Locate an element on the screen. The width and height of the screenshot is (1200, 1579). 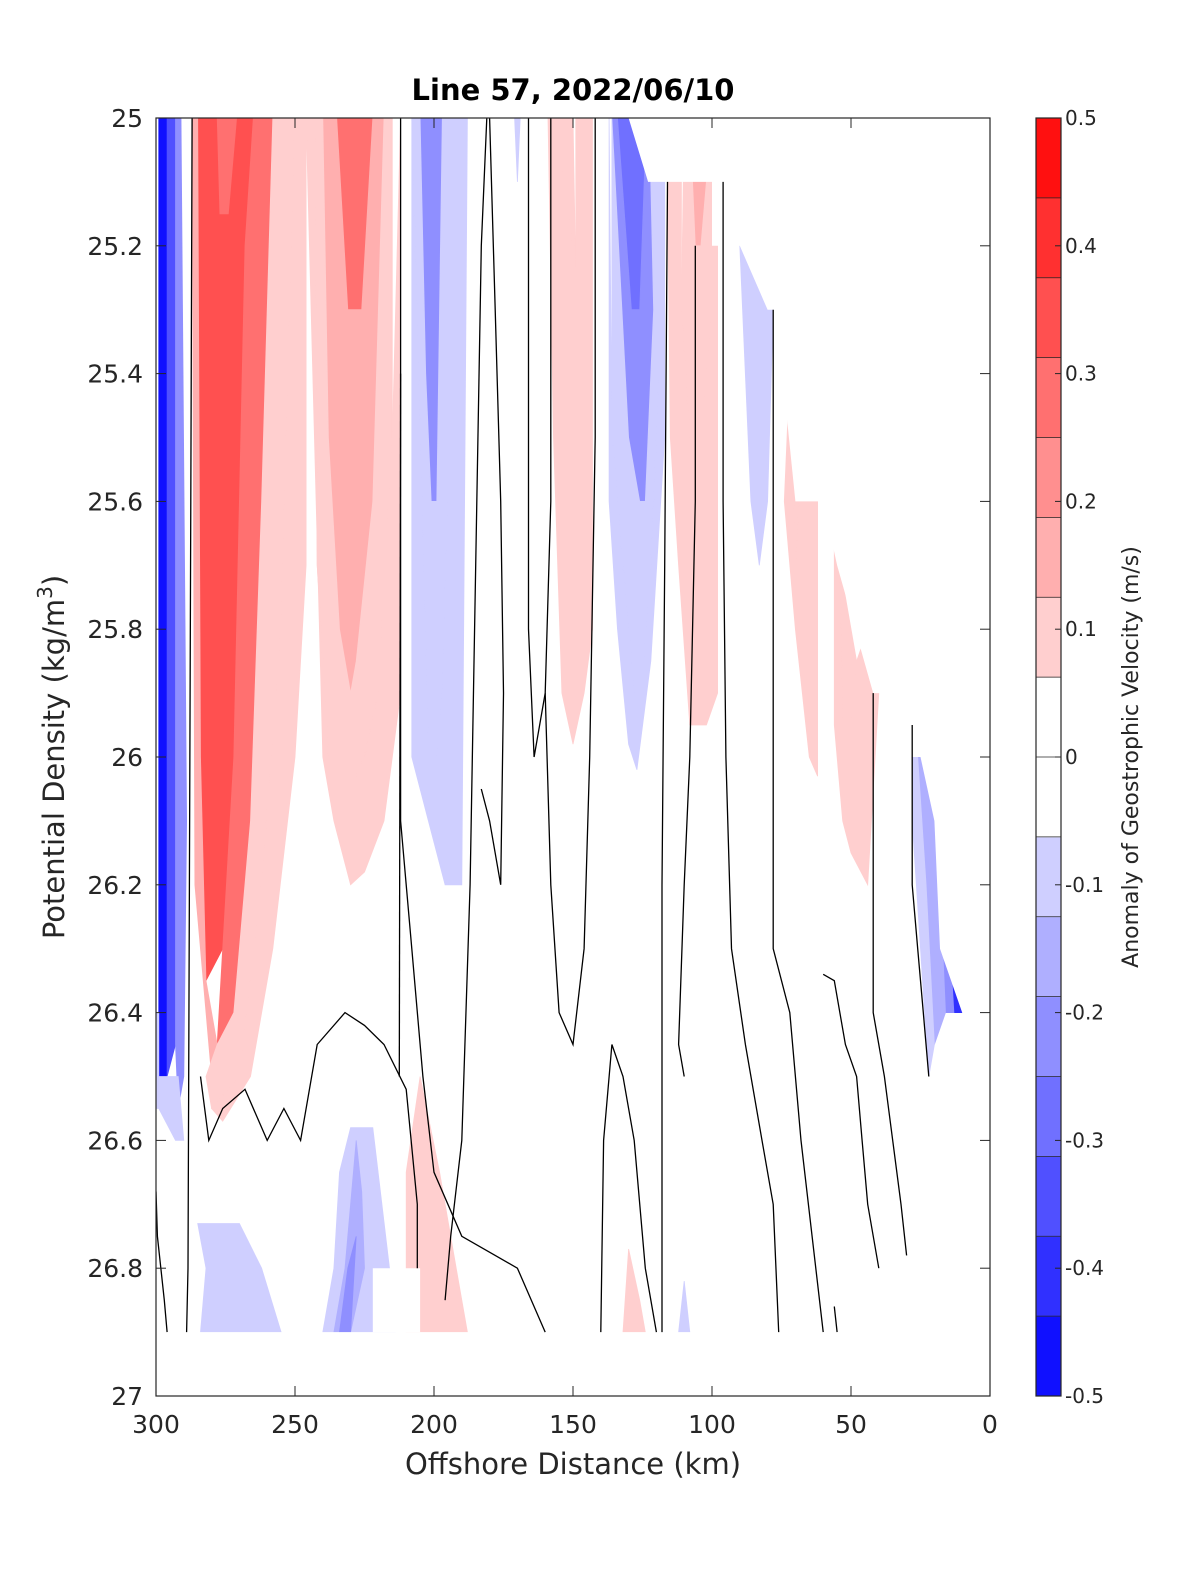
y-tick-label-10: 27 is located at coordinates (127, 1396).